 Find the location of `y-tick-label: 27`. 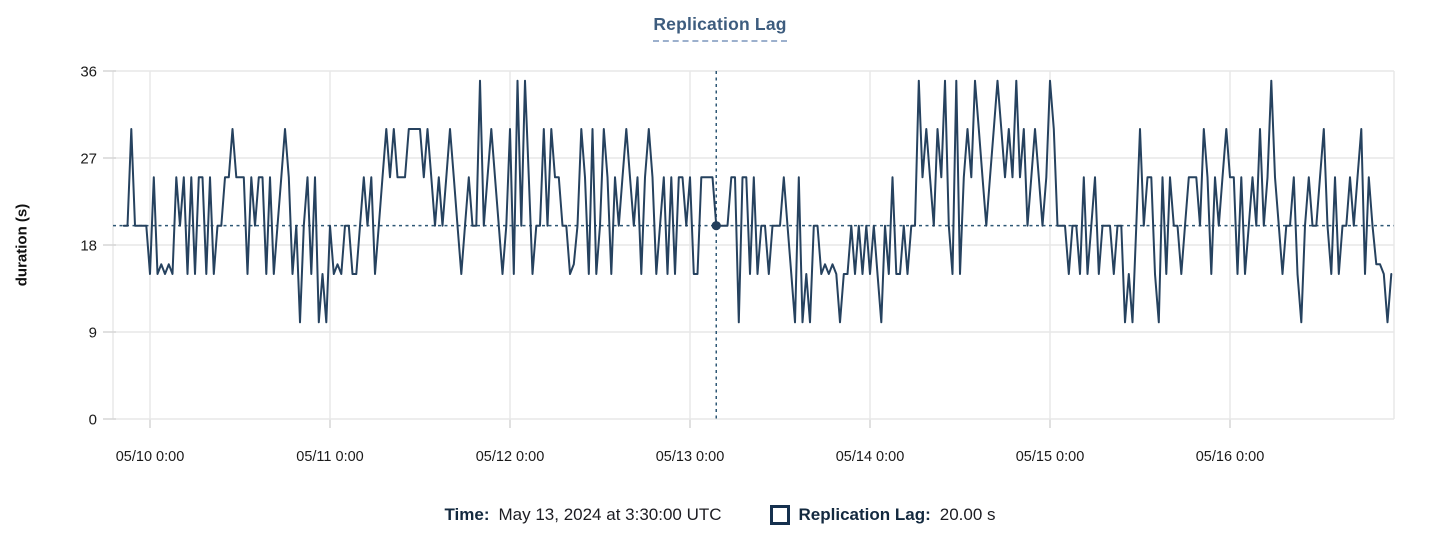

y-tick-label: 27 is located at coordinates (88, 159).